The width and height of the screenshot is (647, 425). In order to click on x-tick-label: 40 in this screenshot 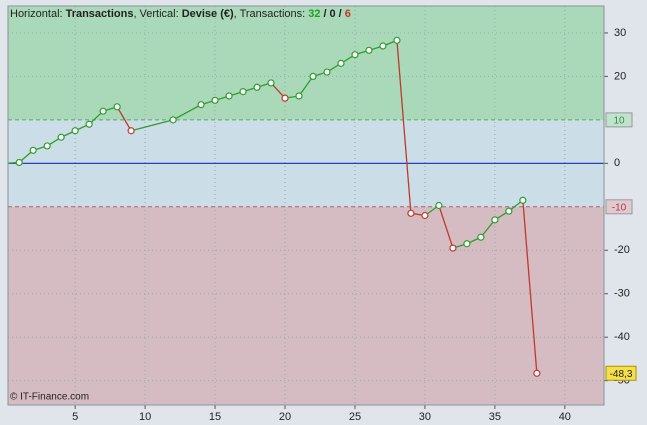, I will do `click(565, 417)`.